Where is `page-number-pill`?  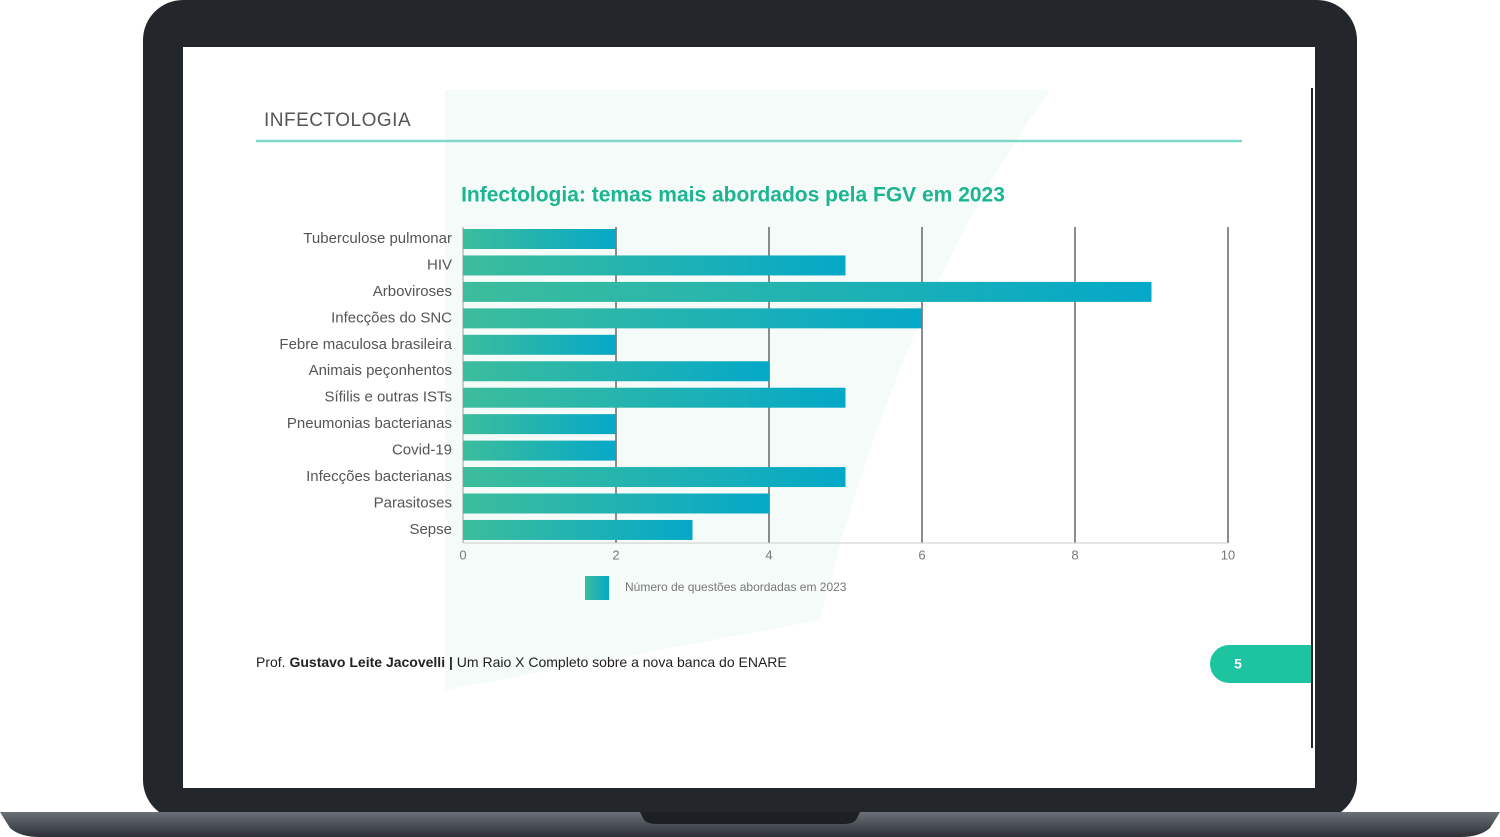
page-number-pill is located at coordinates (1260, 664).